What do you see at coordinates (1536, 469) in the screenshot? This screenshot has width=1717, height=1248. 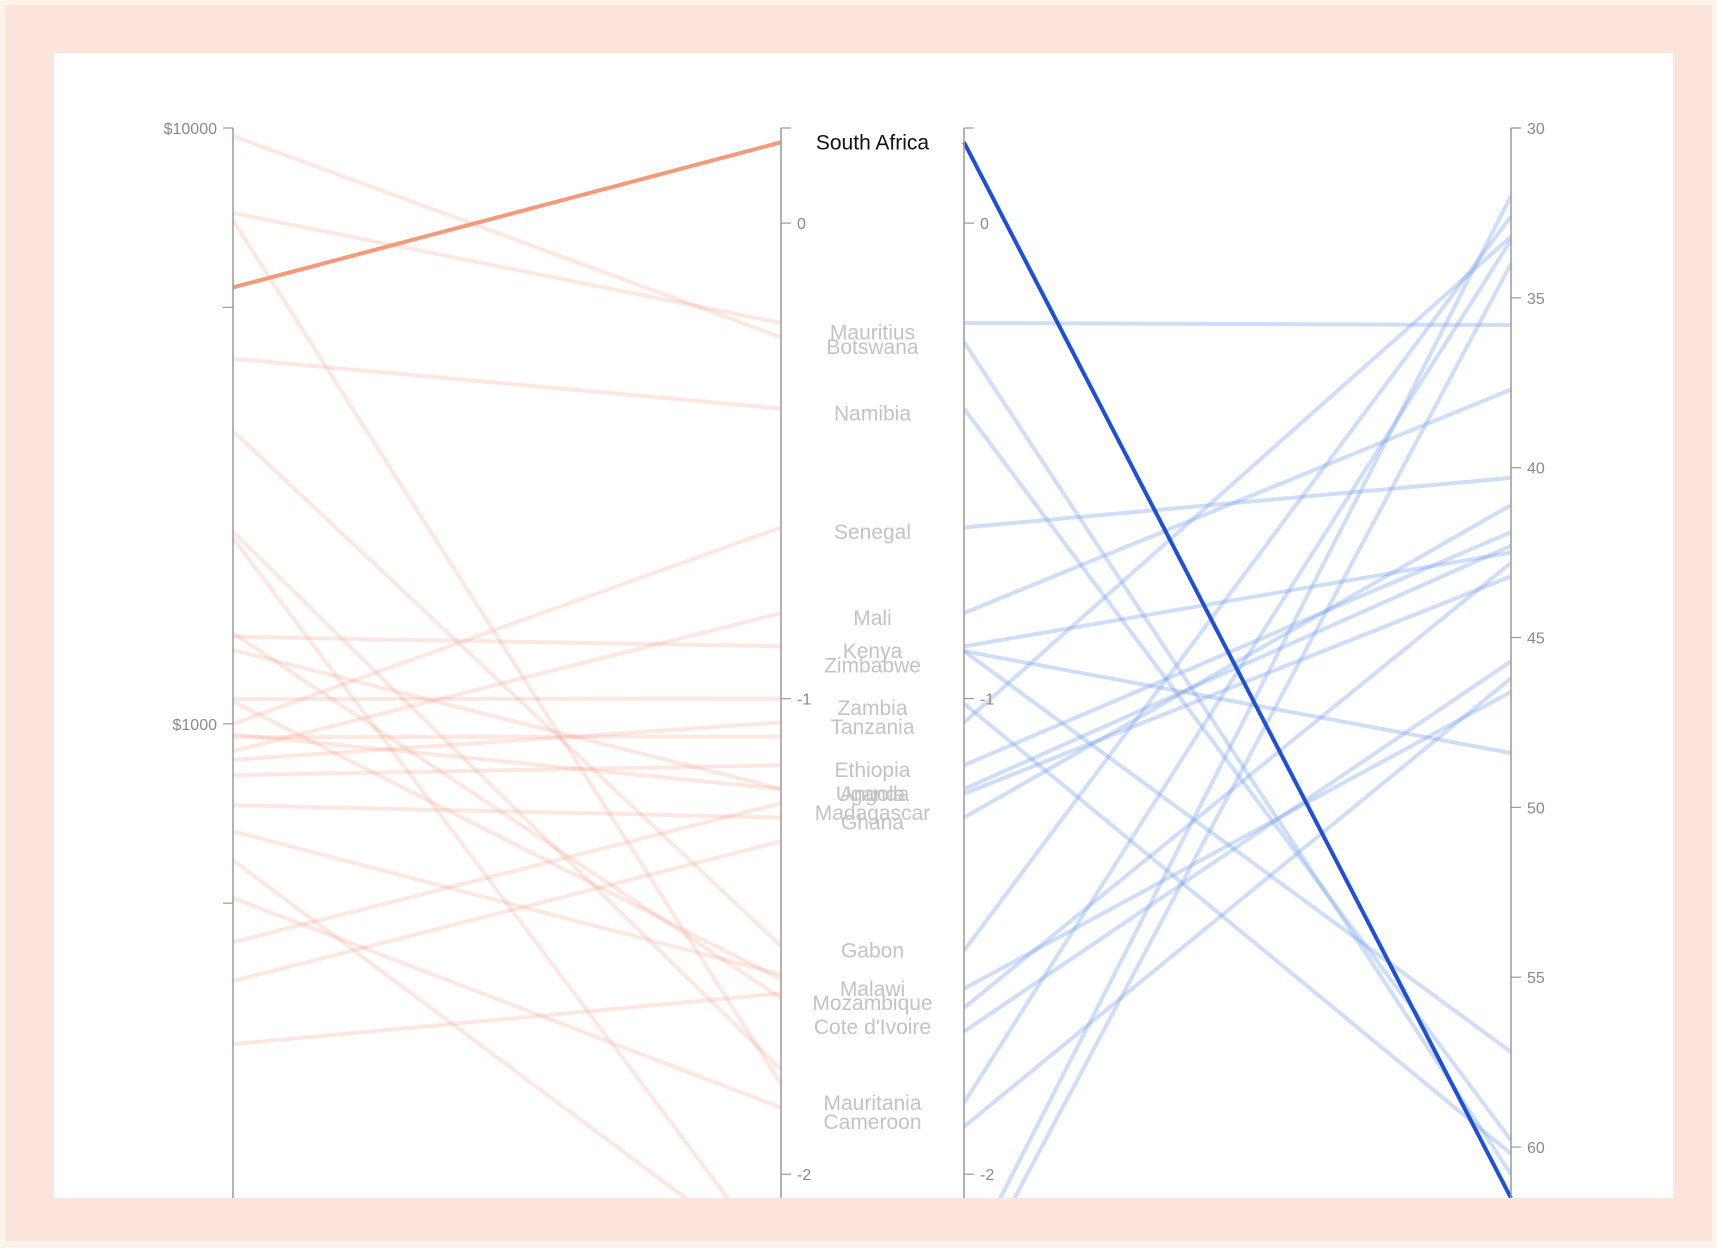 I see `tick-label-value_c: 40` at bounding box center [1536, 469].